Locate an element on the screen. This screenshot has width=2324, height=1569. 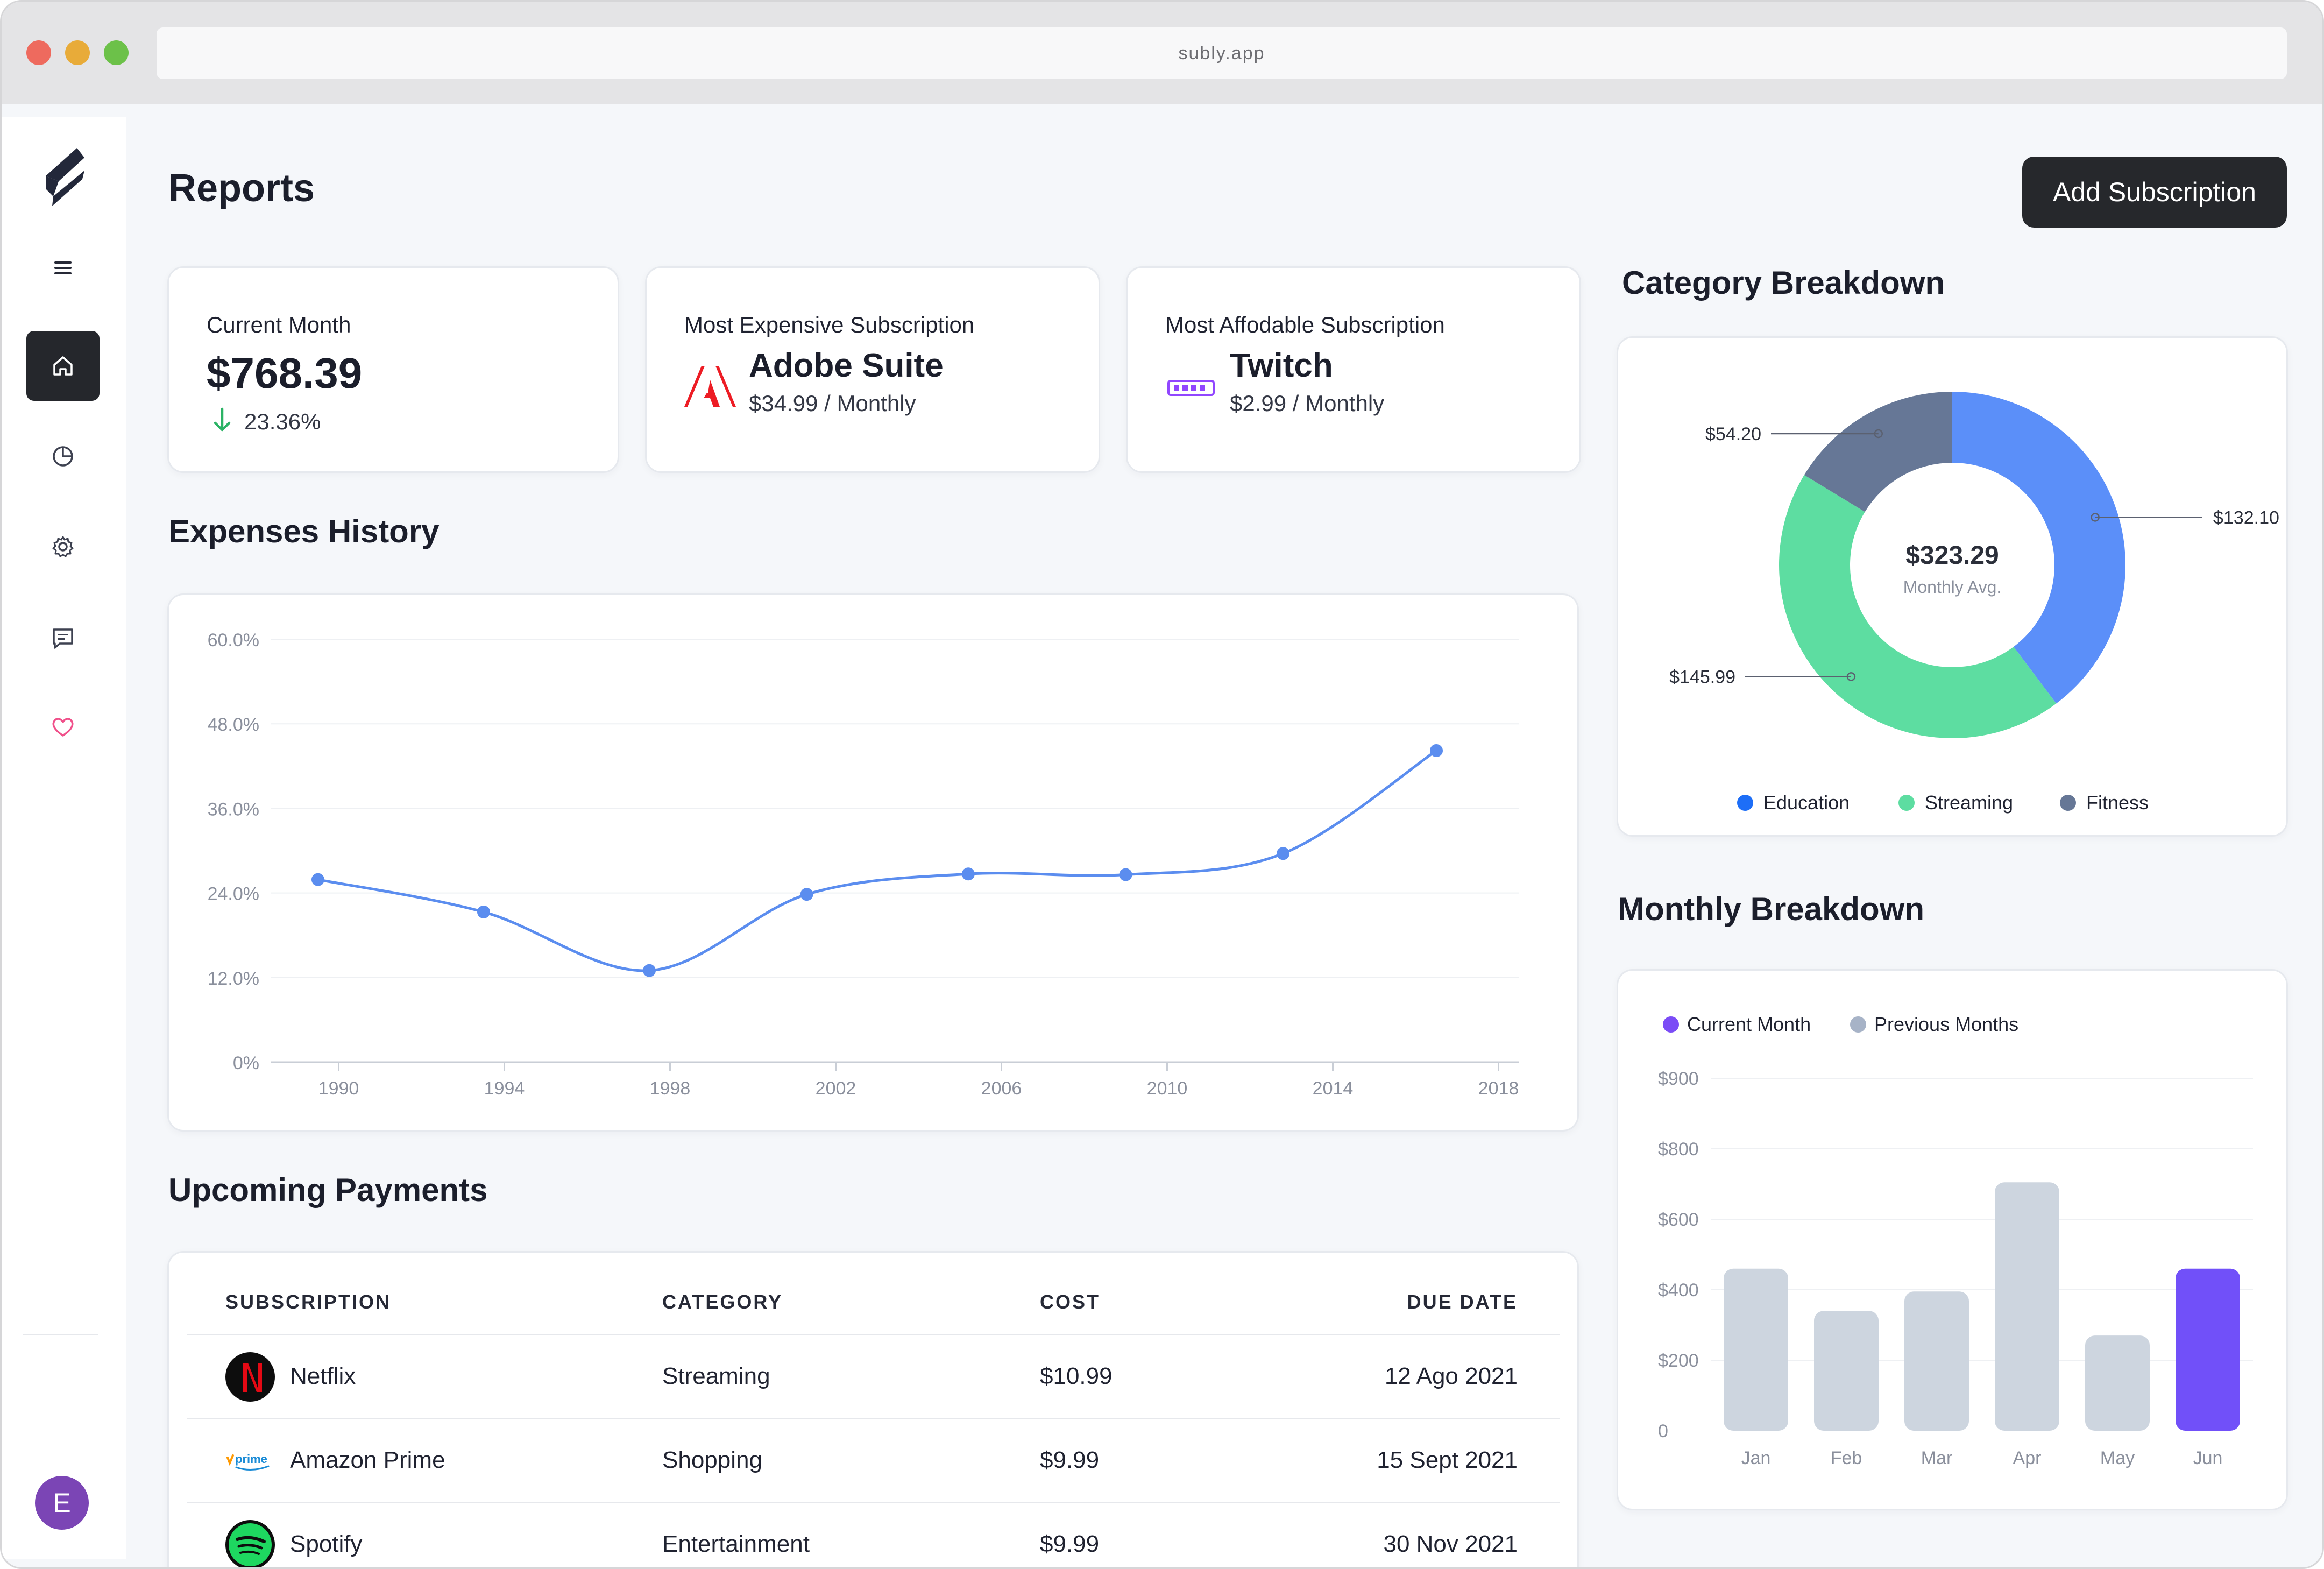
home-icon is located at coordinates (63, 366).